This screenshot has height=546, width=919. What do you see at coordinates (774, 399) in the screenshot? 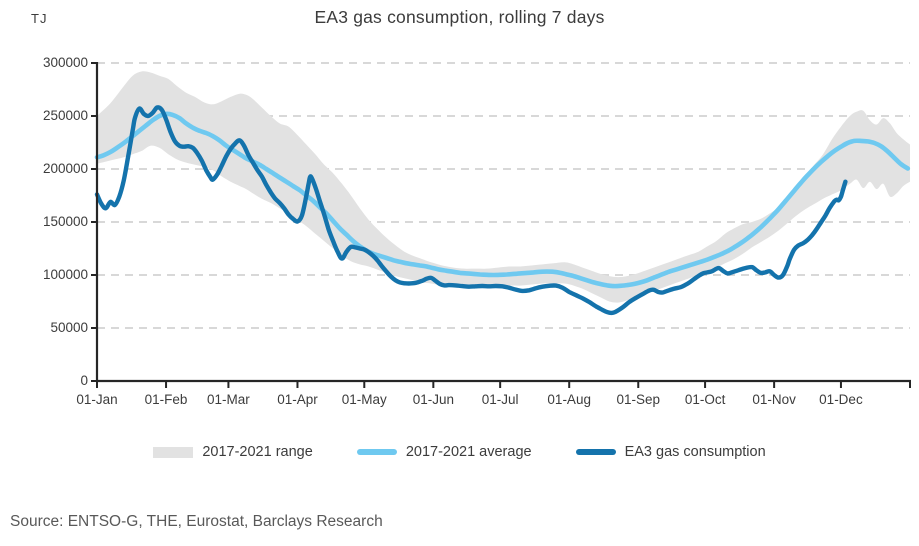
I see `x-tick-label: 01-Nov` at bounding box center [774, 399].